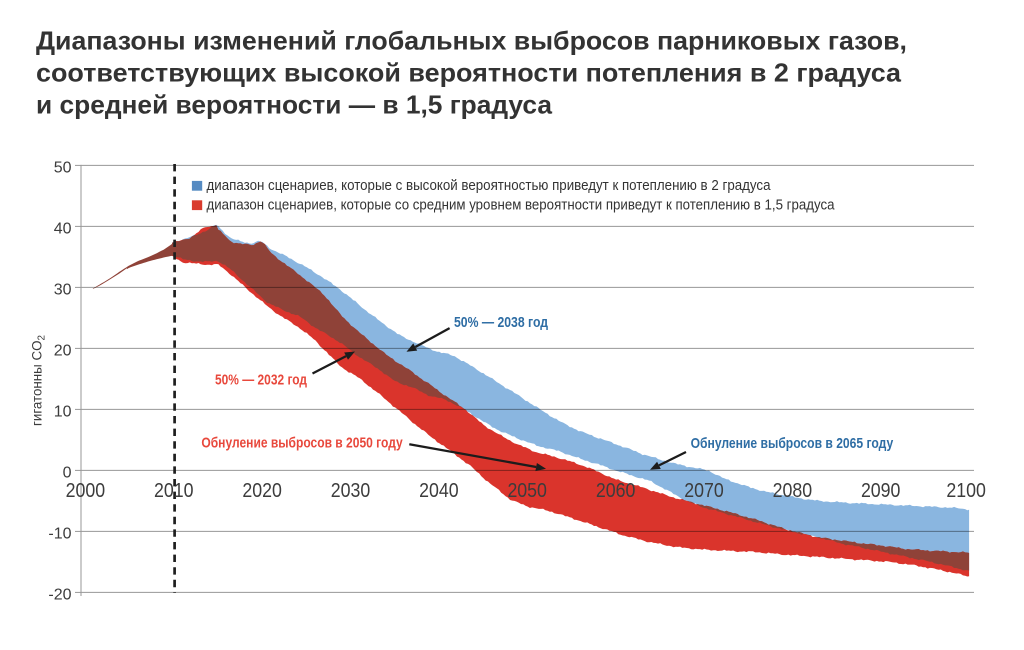  I want to click on svg-text: -20, so click(59, 595).